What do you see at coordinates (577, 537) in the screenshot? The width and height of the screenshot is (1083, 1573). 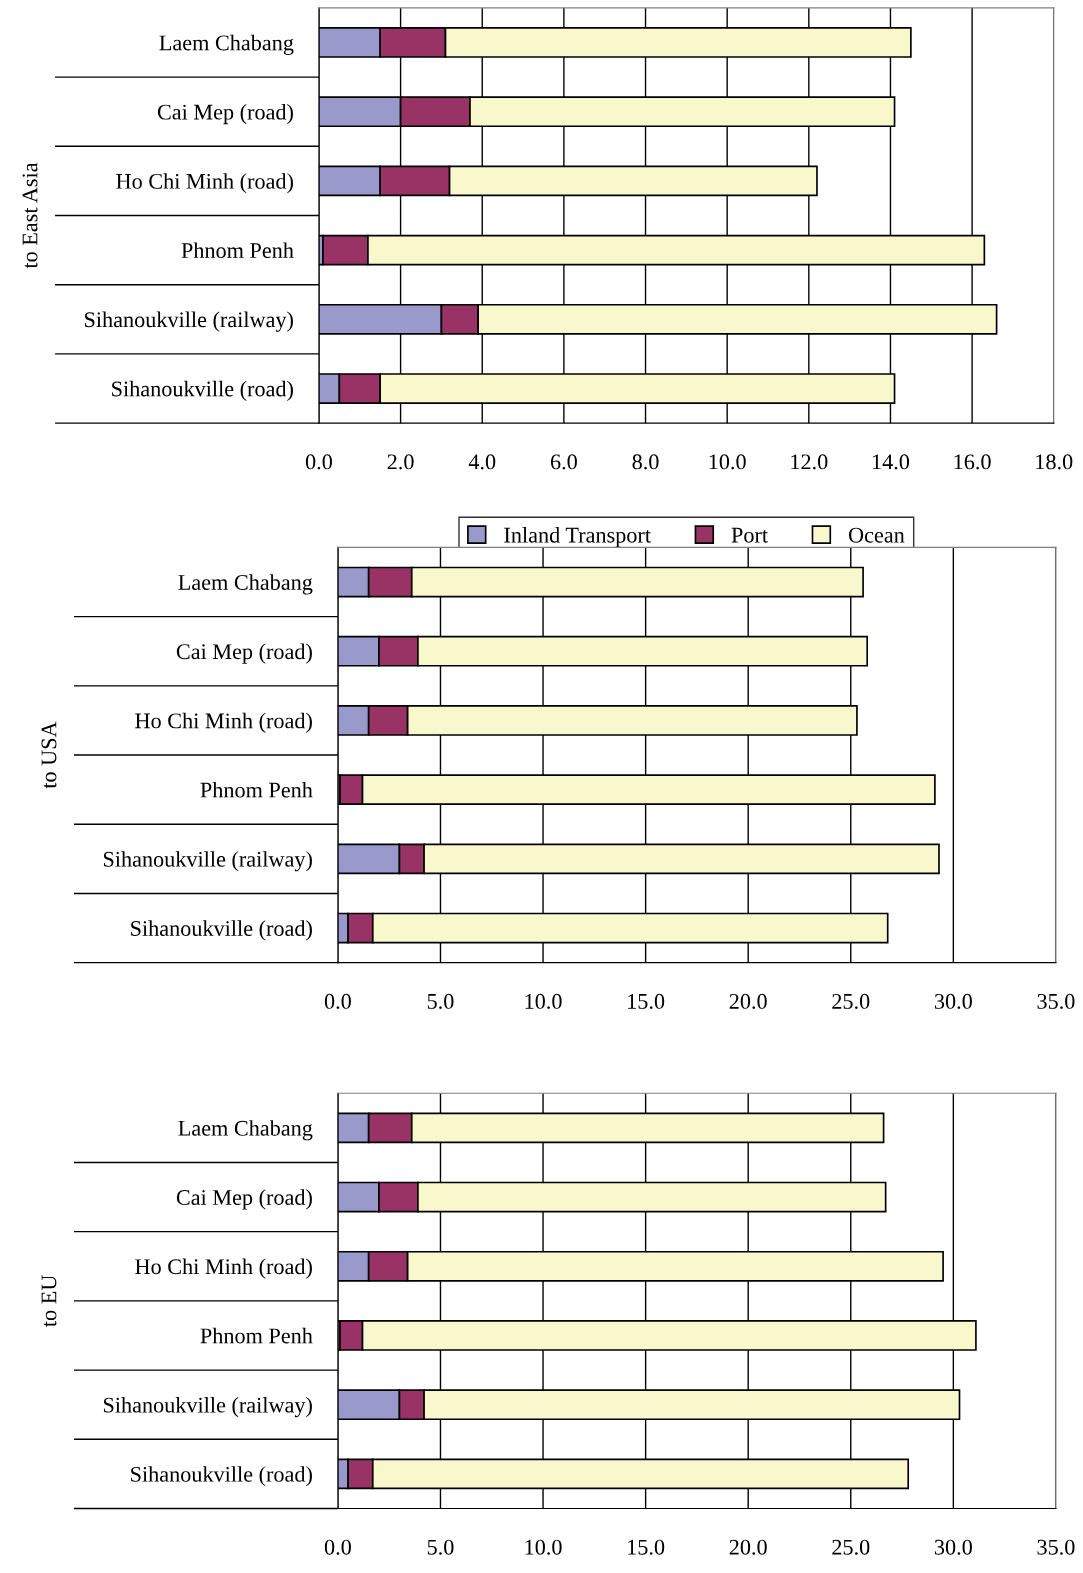 I see `legend-label: Inland Transport` at bounding box center [577, 537].